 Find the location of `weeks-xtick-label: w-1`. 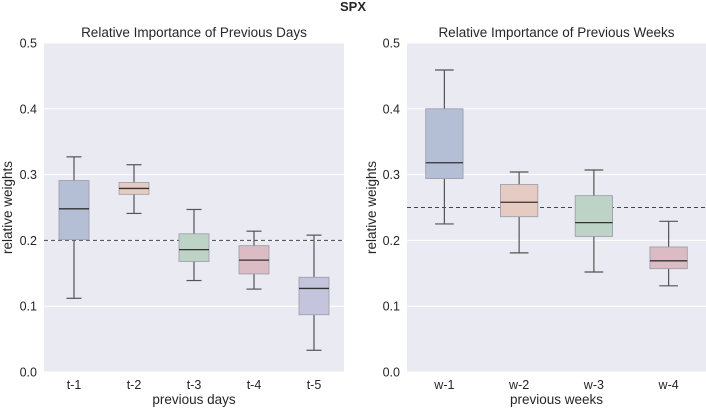

weeks-xtick-label: w-1 is located at coordinates (443, 385).